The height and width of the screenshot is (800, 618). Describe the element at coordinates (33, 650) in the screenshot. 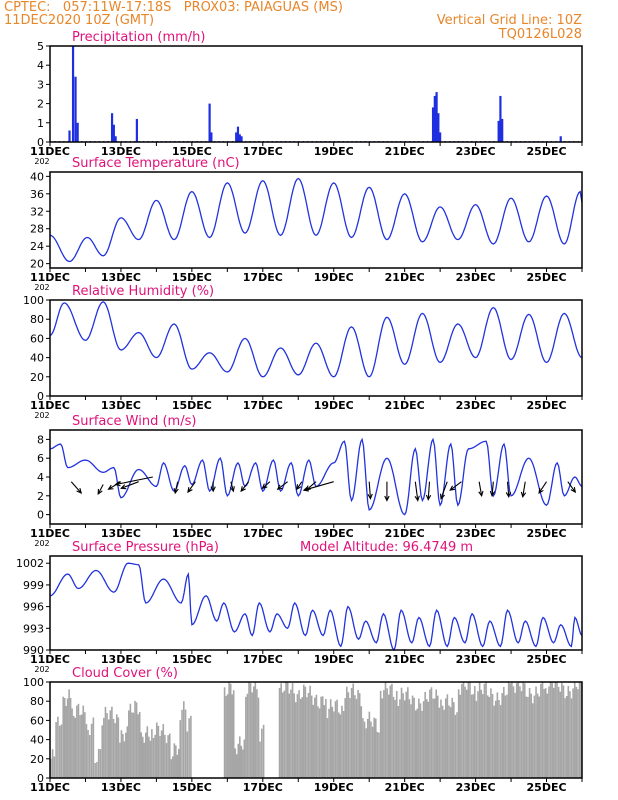

I see `press-y-tick-label: 990` at that location.